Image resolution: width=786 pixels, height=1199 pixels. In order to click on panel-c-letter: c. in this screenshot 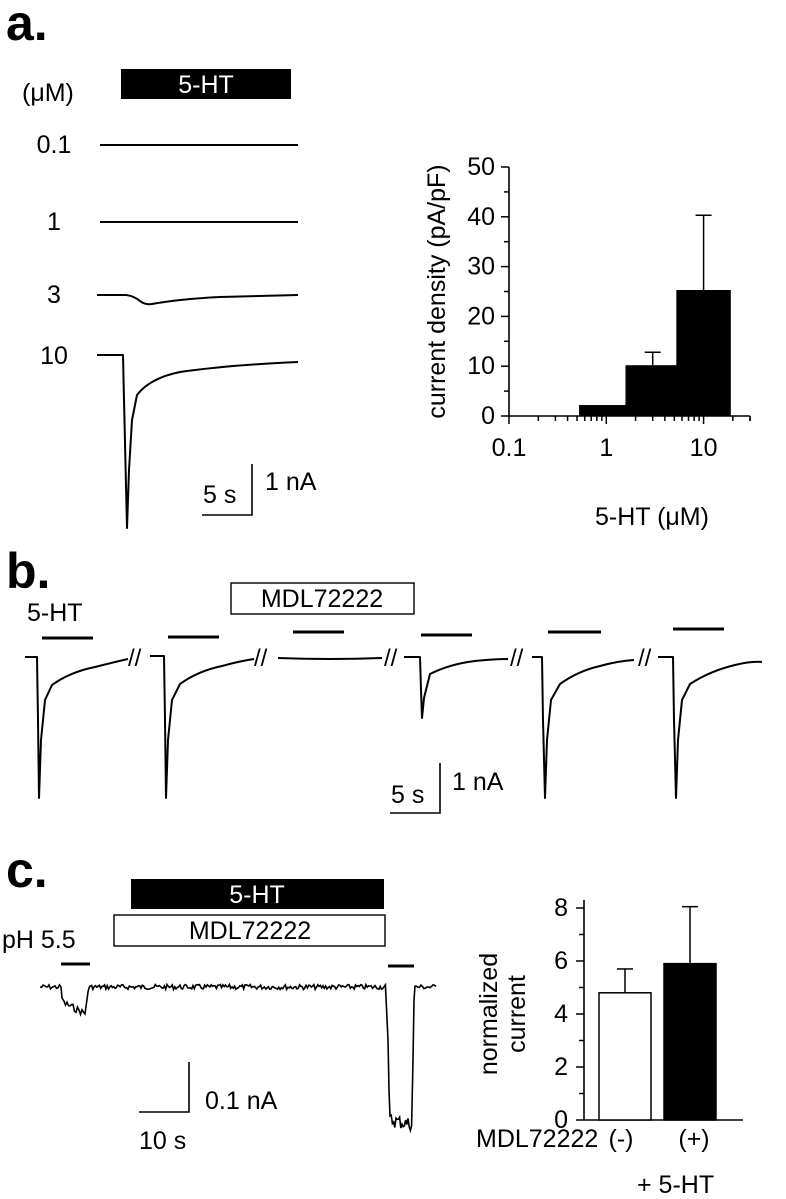, I will do `click(27, 870)`.